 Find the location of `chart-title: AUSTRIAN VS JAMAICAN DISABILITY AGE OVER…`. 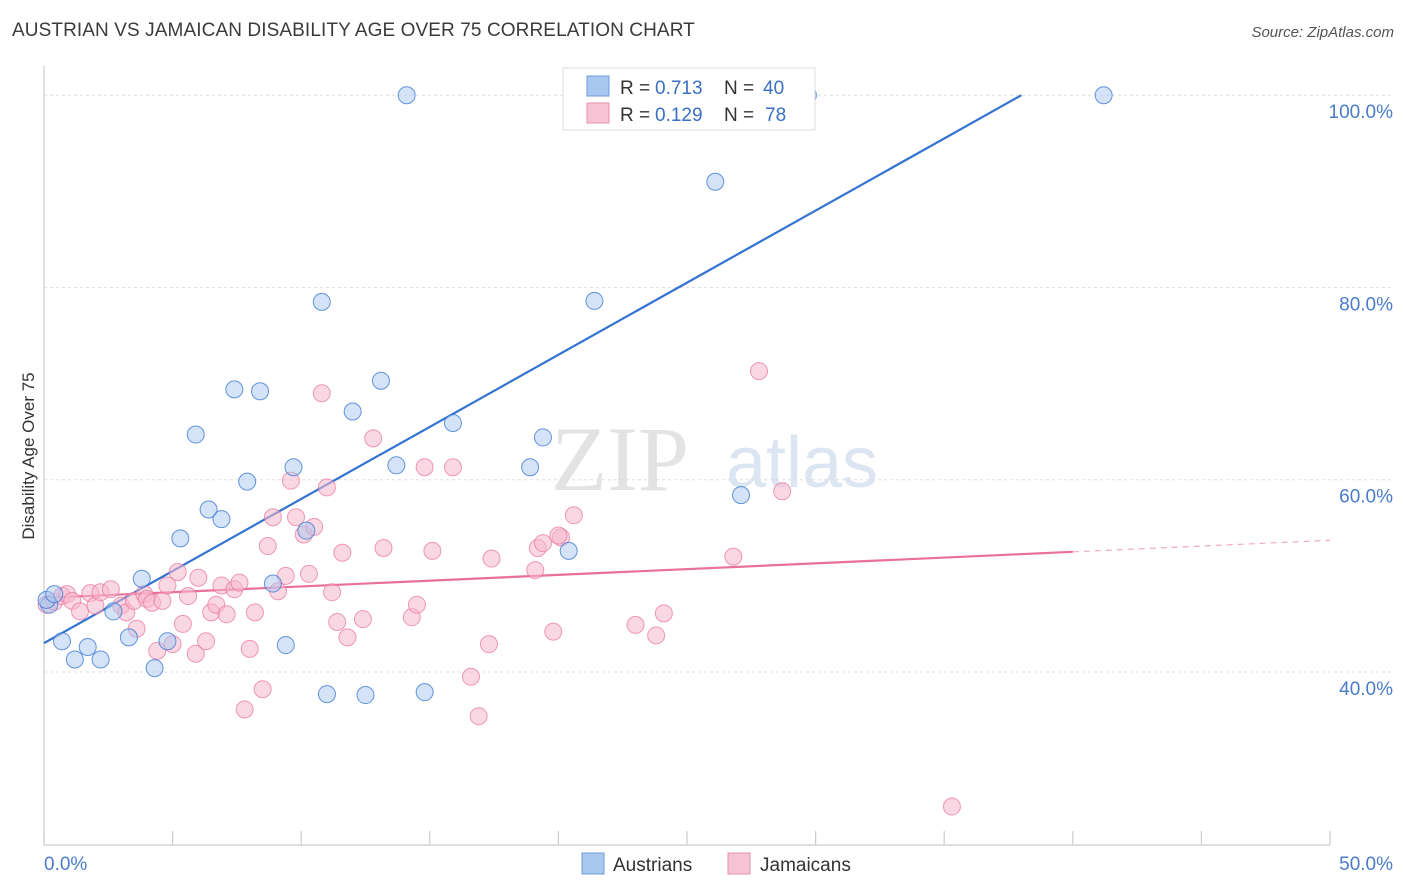

chart-title: AUSTRIAN VS JAMAICAN DISABILITY AGE OVER… is located at coordinates (353, 30).